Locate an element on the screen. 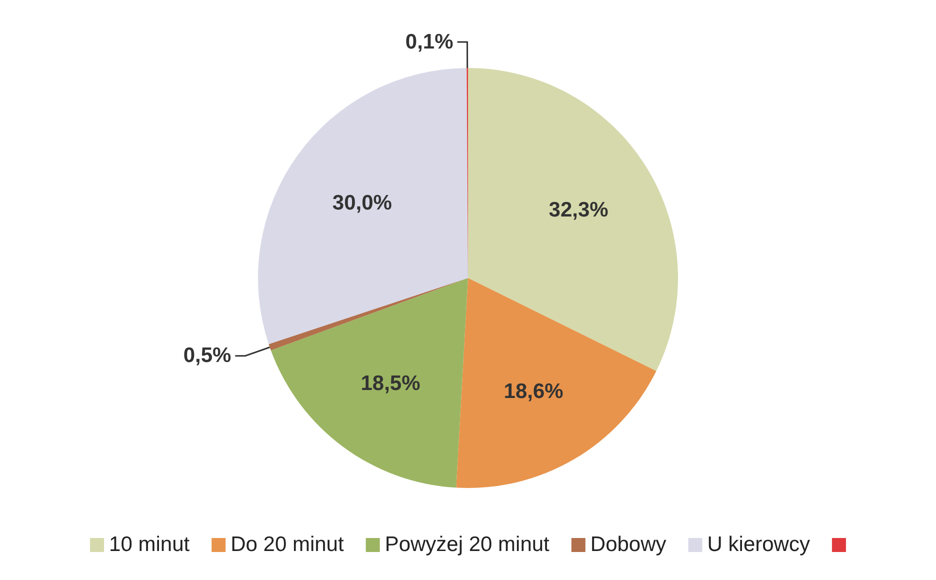  legend-label: Do 20 minut is located at coordinates (287, 544).